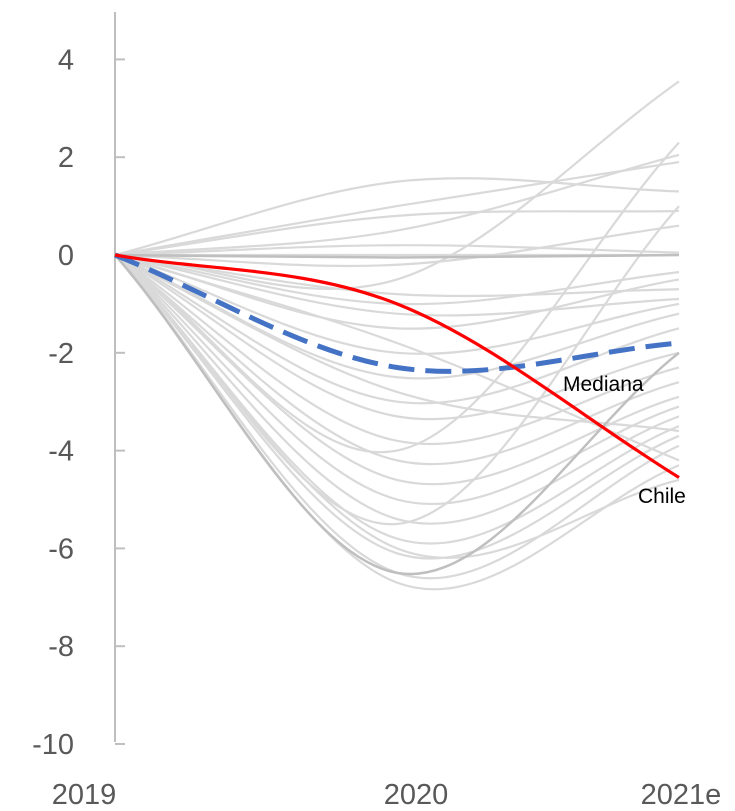 The image size is (735, 811). I want to click on y-tick-label: 0, so click(66, 256).